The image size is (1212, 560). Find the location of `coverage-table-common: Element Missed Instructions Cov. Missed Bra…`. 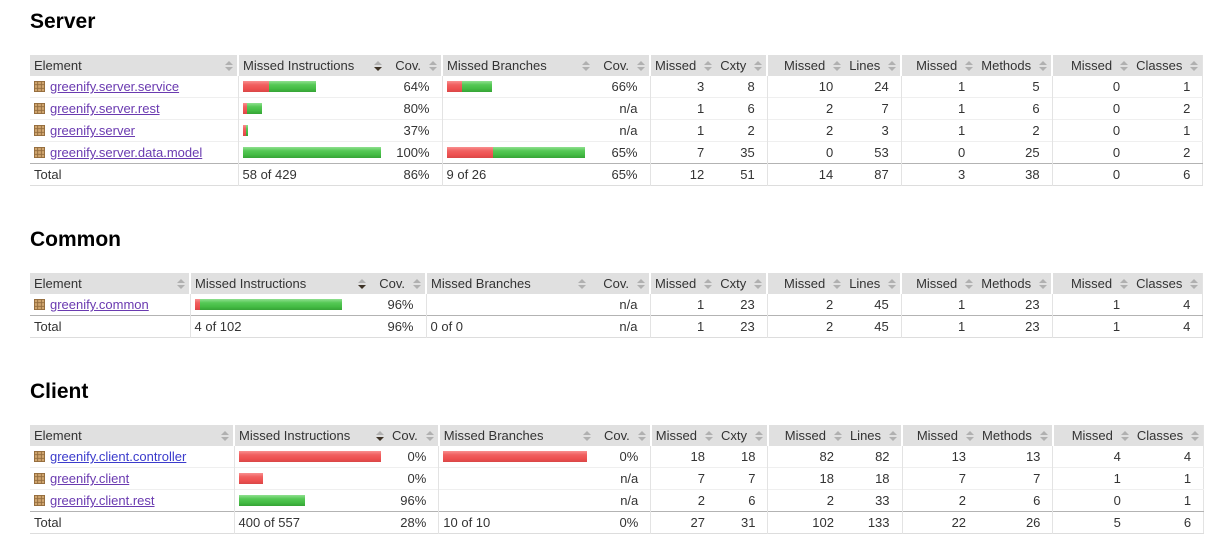

coverage-table-common: Element Missed Instructions Cov. Missed Bra… is located at coordinates (617, 305).